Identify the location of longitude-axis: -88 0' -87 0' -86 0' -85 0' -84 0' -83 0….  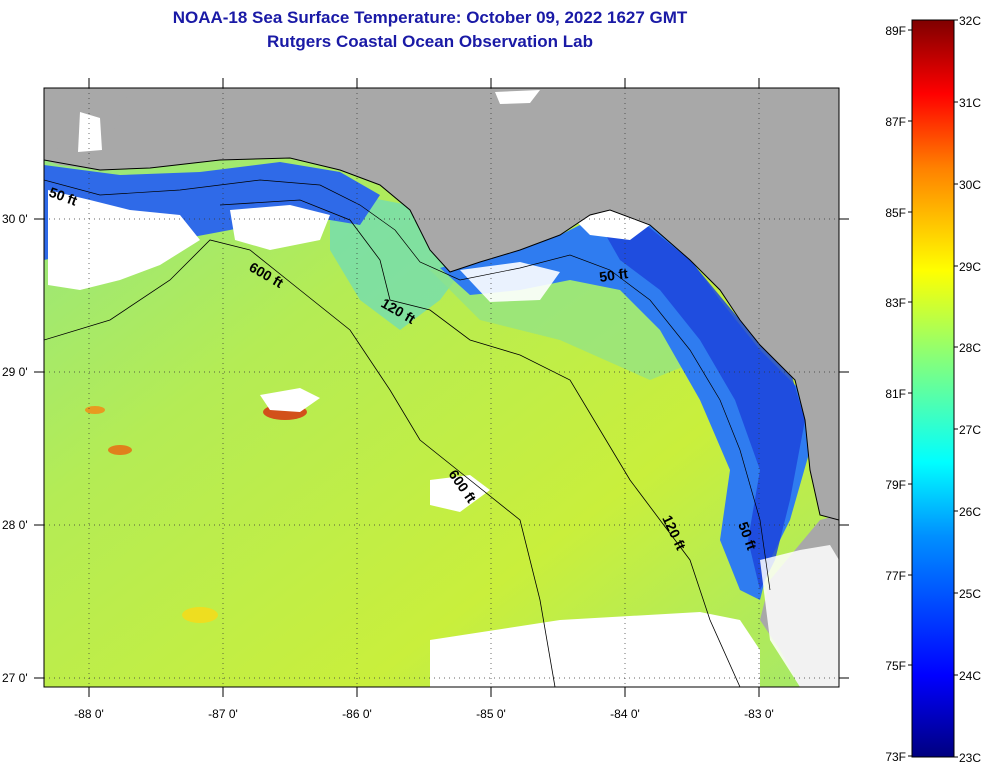
(424, 714).